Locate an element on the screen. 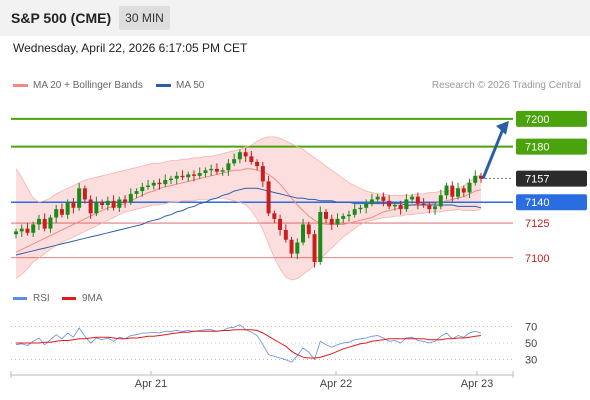 The width and height of the screenshot is (590, 400). rsi-tick-30: 30 is located at coordinates (531, 361).